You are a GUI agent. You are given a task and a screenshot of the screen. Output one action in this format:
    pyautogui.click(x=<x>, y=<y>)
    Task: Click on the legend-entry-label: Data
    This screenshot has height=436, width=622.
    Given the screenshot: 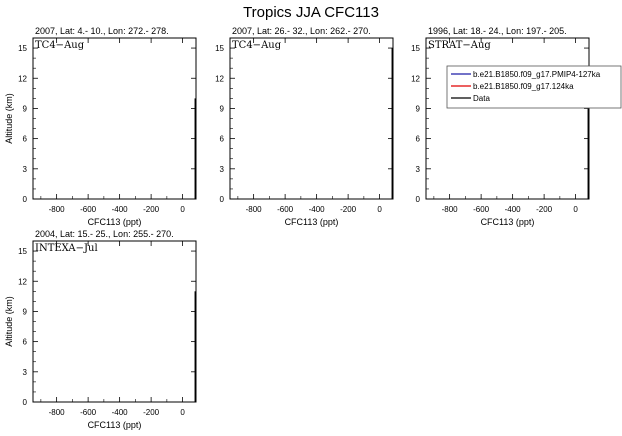 What is the action you would take?
    pyautogui.click(x=481, y=98)
    